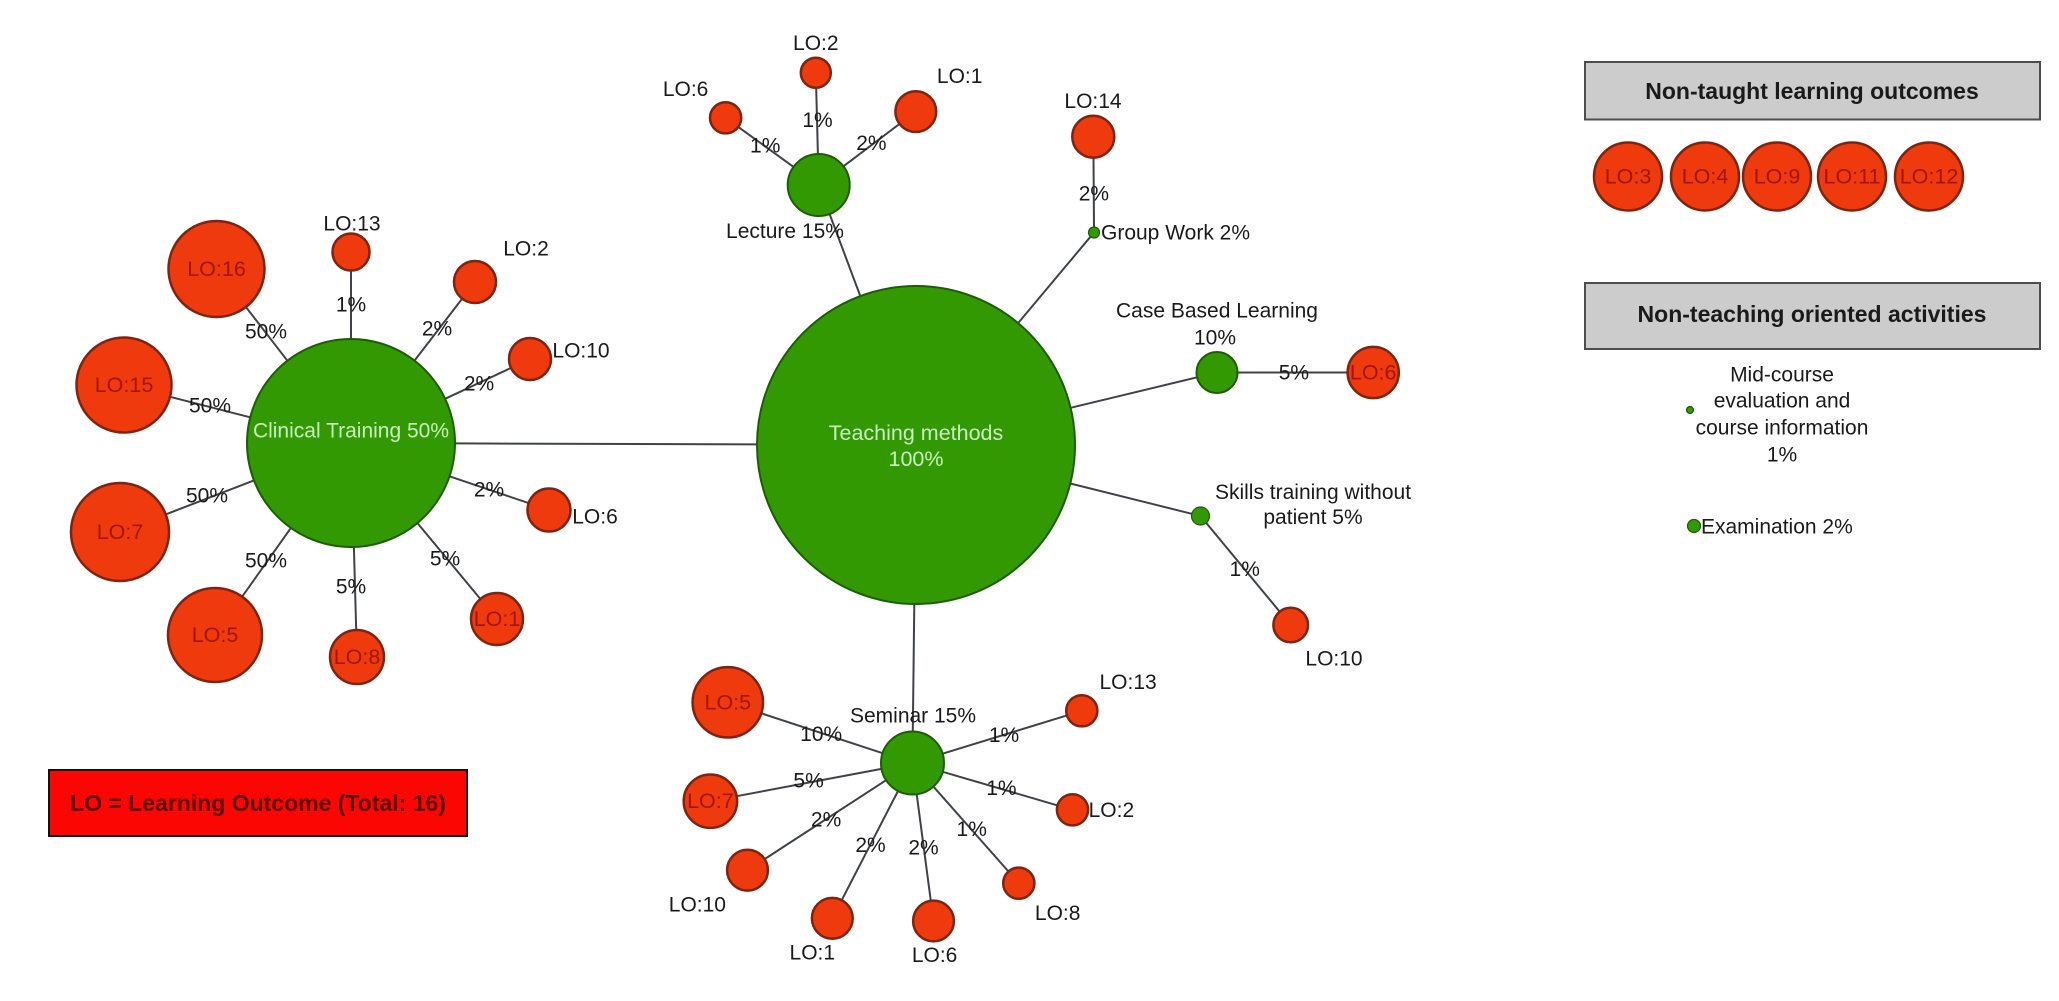 The height and width of the screenshot is (1001, 2059). Describe the element at coordinates (1852, 177) in the screenshot. I see `svg-text: LO:11` at that location.